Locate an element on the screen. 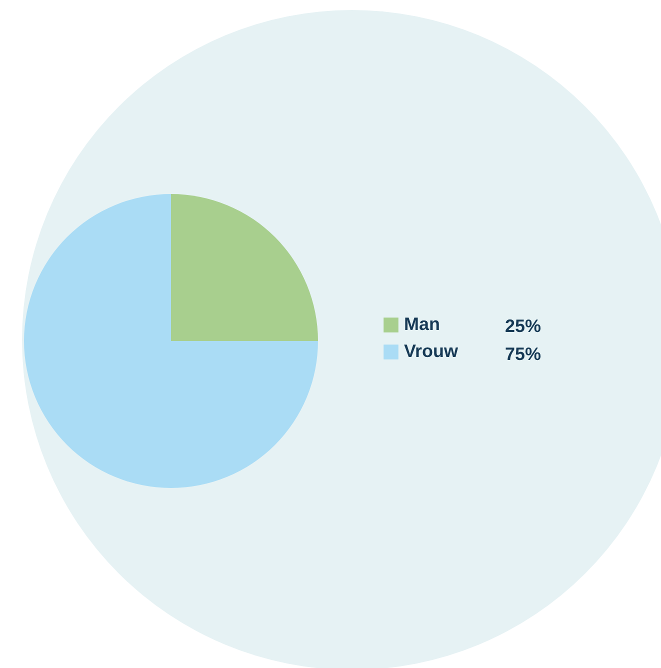 Image resolution: width=661 pixels, height=668 pixels. data-label: 25% is located at coordinates (523, 326).